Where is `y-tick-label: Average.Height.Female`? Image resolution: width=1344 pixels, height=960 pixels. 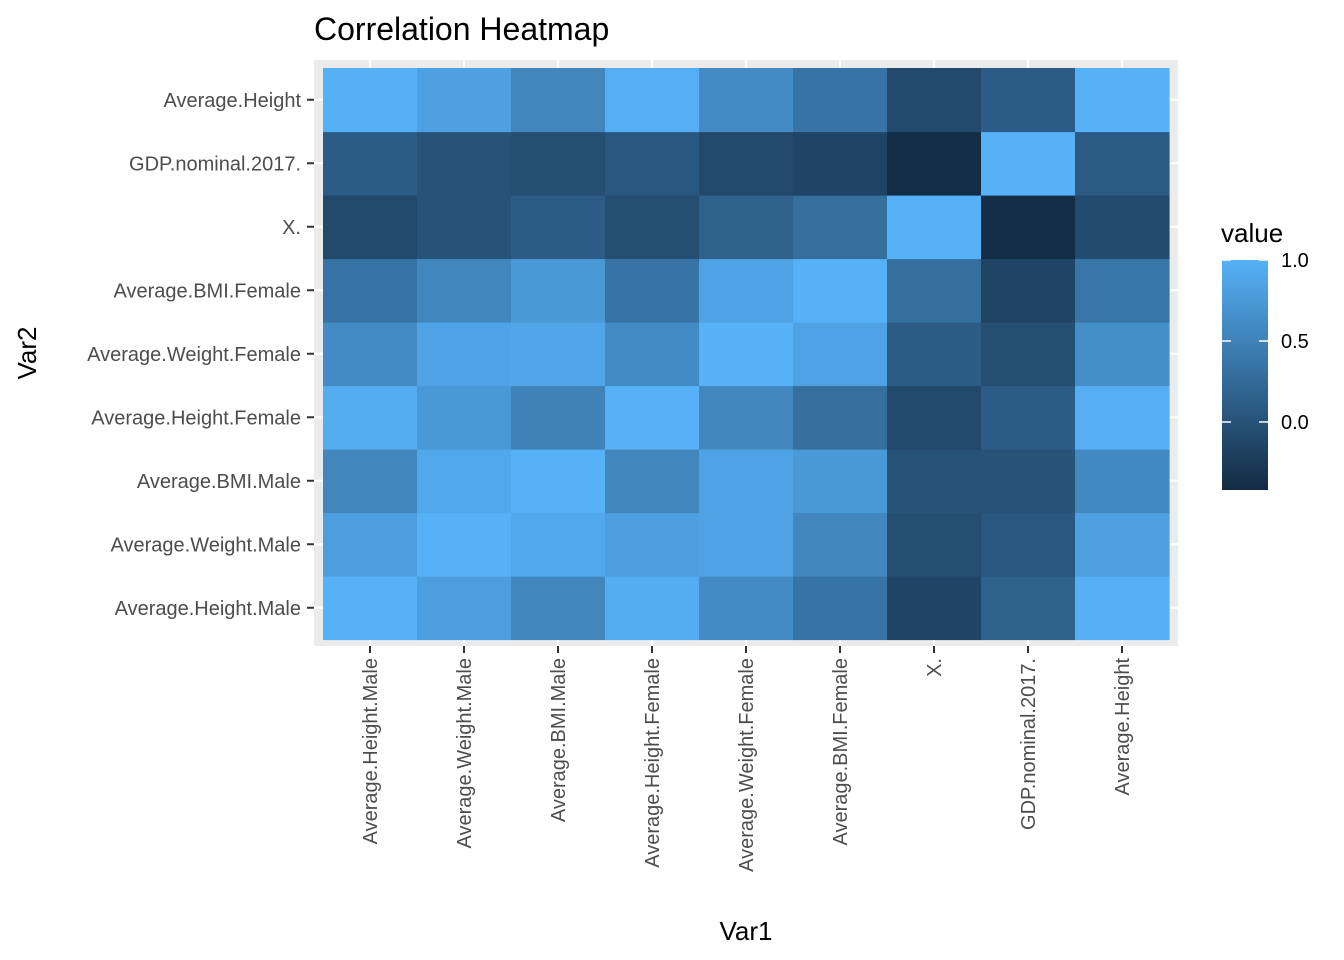
y-tick-label: Average.Height.Female is located at coordinates (196, 418).